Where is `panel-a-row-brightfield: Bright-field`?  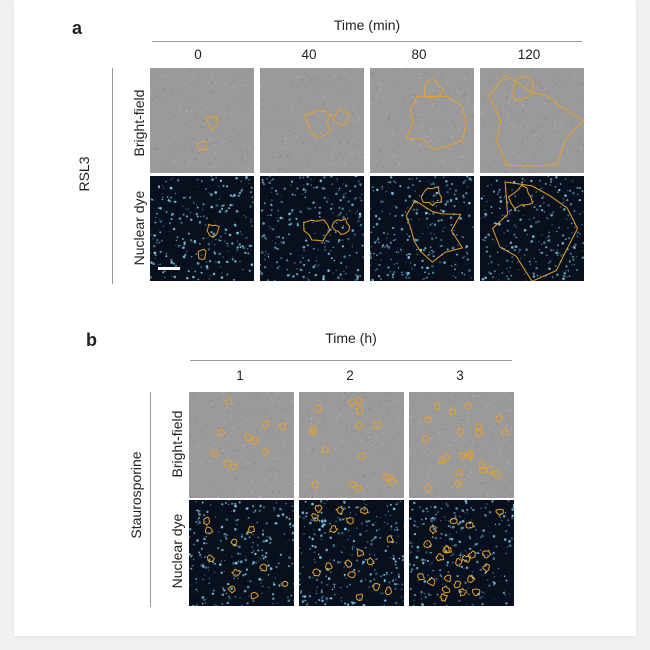 panel-a-row-brightfield: Bright-field is located at coordinates (139, 123).